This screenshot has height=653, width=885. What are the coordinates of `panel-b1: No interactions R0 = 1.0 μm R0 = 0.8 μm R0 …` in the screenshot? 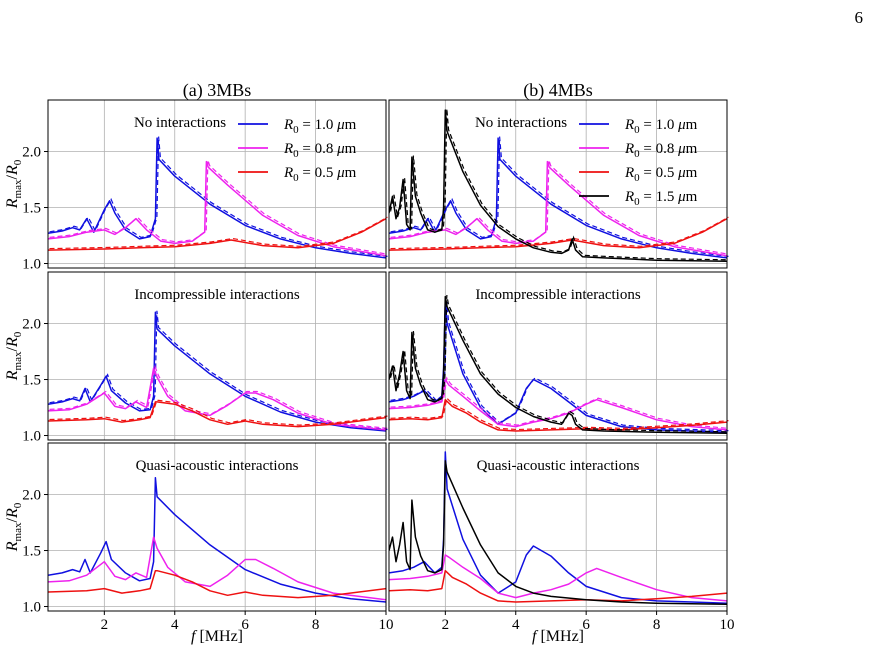 It's located at (558, 184).